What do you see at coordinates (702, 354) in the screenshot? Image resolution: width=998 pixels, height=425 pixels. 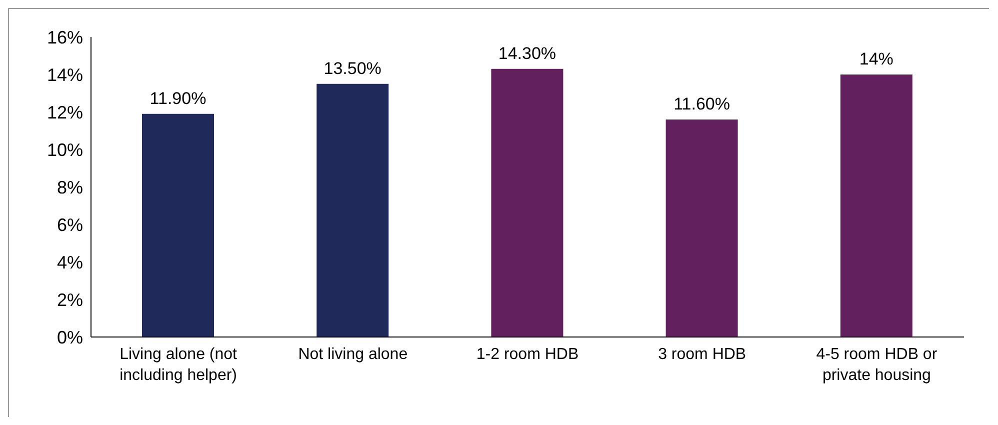 I see `x-tick-label: 3 room HDB` at bounding box center [702, 354].